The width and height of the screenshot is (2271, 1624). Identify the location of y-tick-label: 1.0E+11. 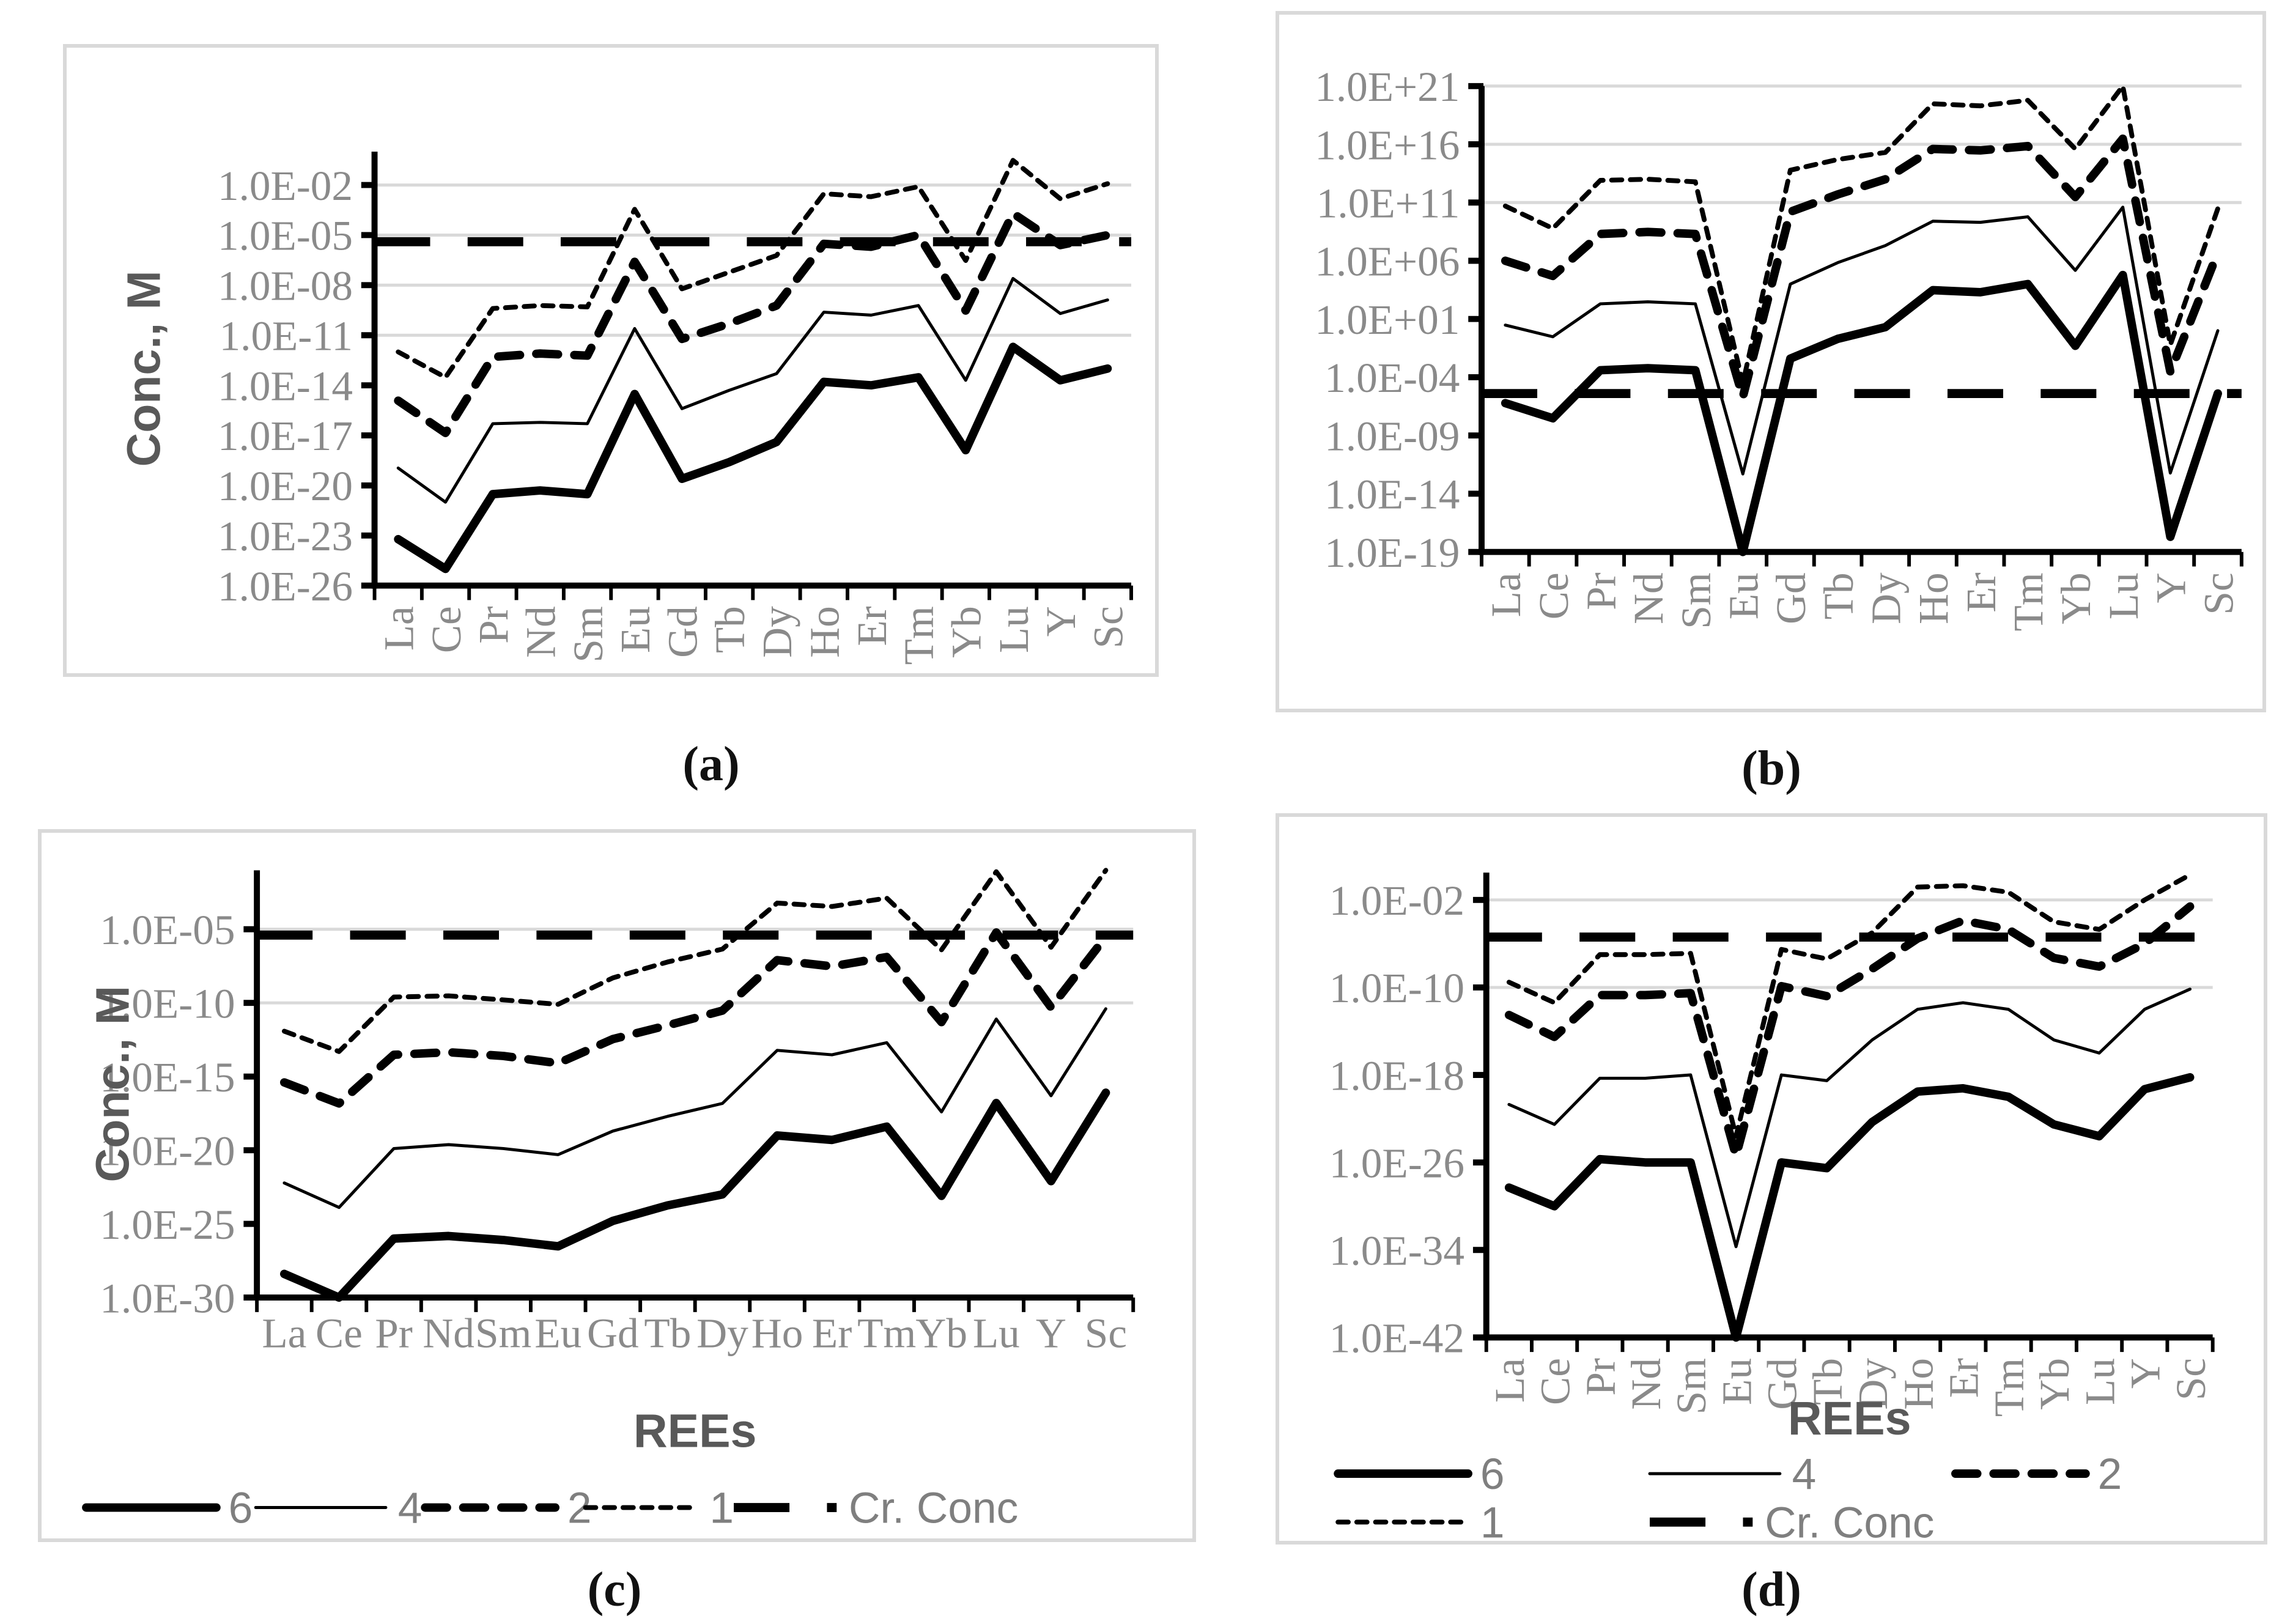
(1388, 203).